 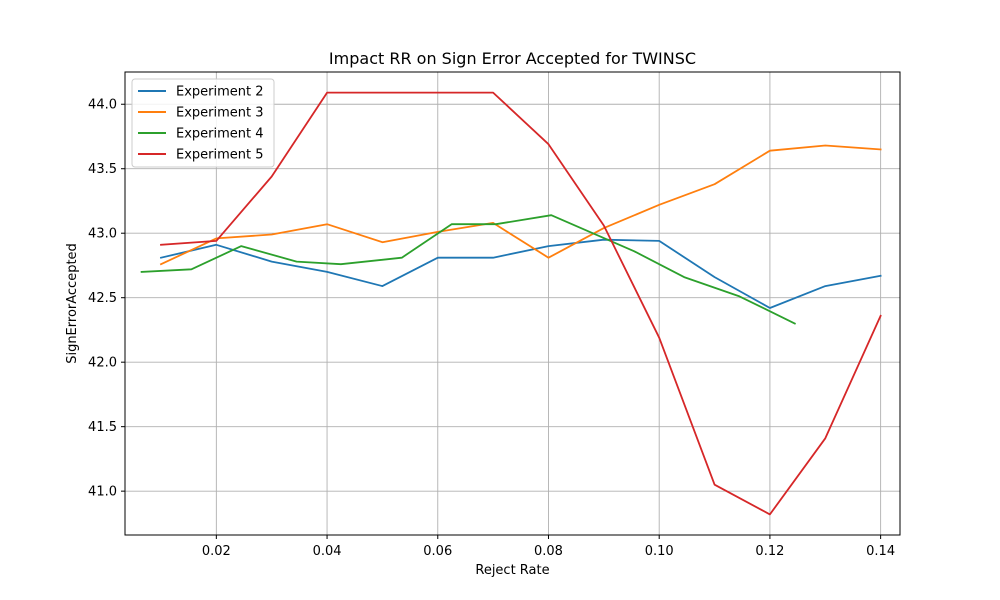 I want to click on x-tick-label: 0.08, so click(x=548, y=551).